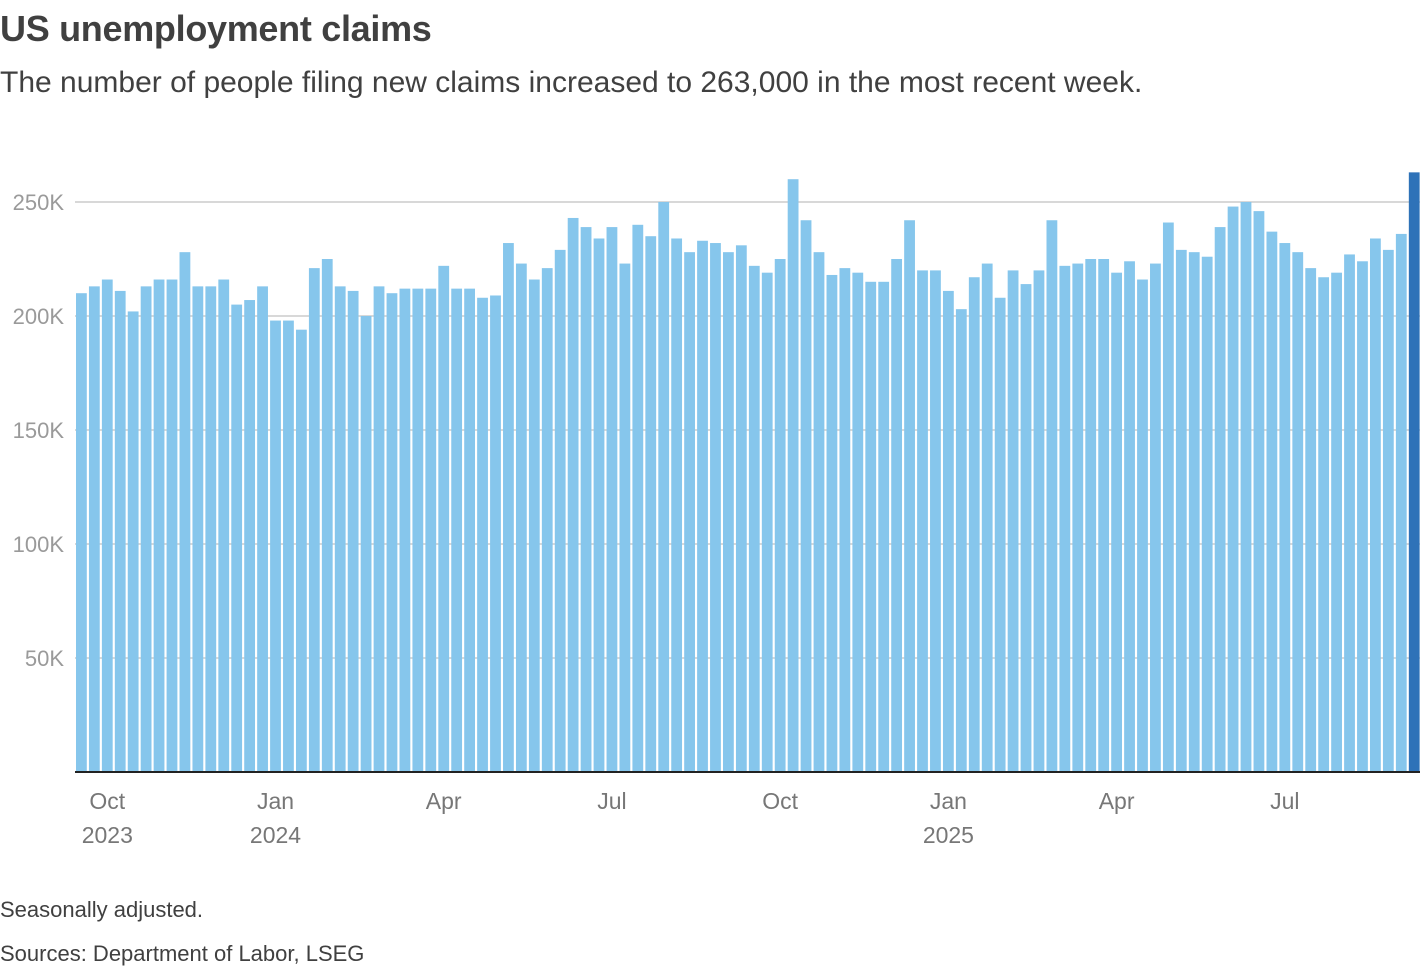  Describe the element at coordinates (1414, 472) in the screenshot. I see `bar-latest` at that location.